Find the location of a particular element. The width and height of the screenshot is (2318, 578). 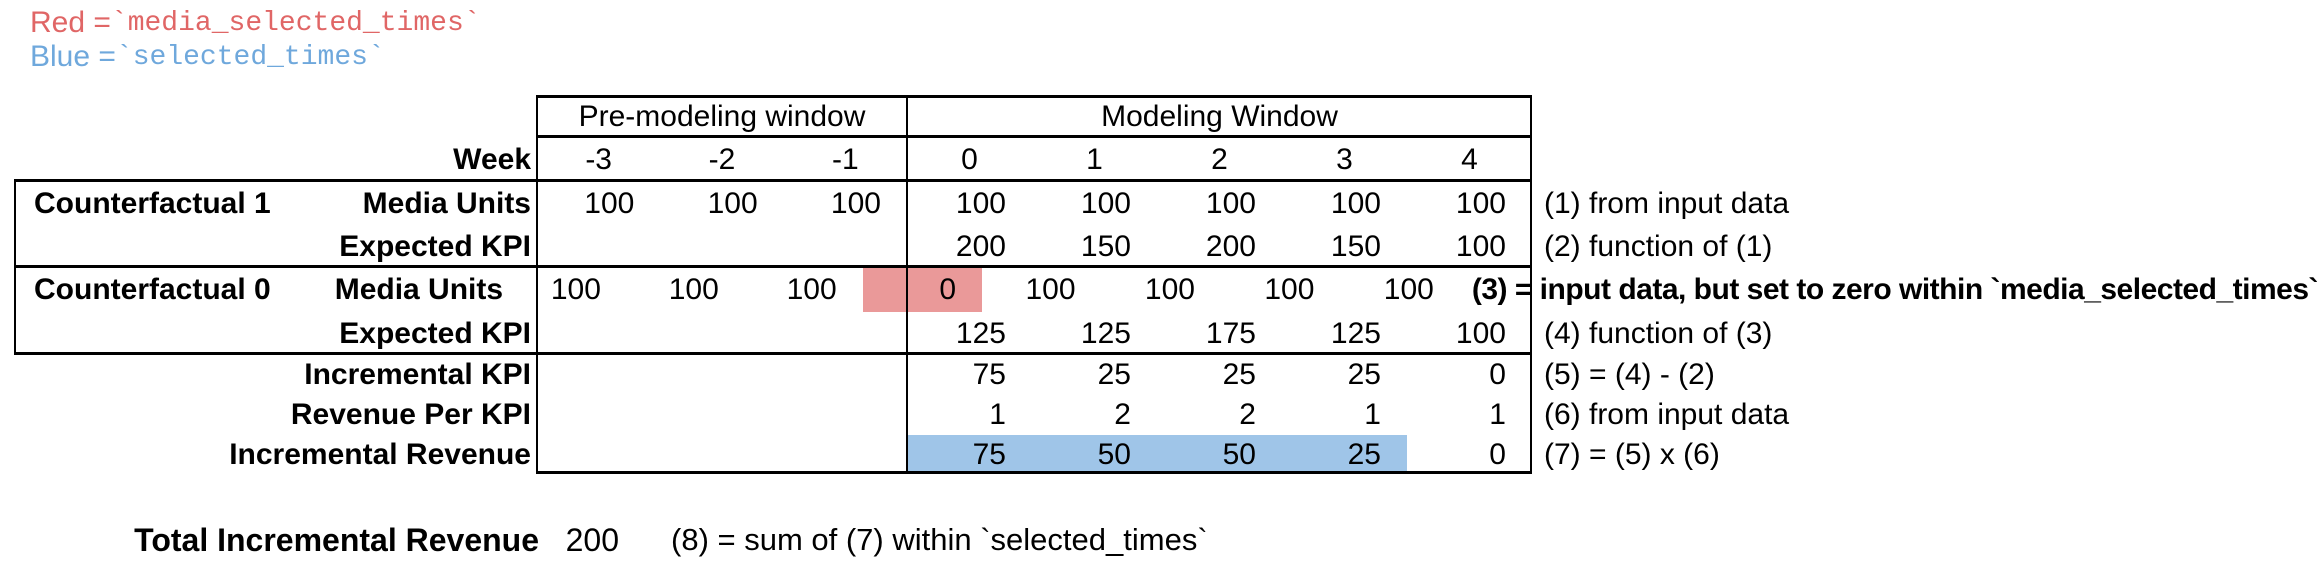

value-cell: 150 is located at coordinates (1105, 246).